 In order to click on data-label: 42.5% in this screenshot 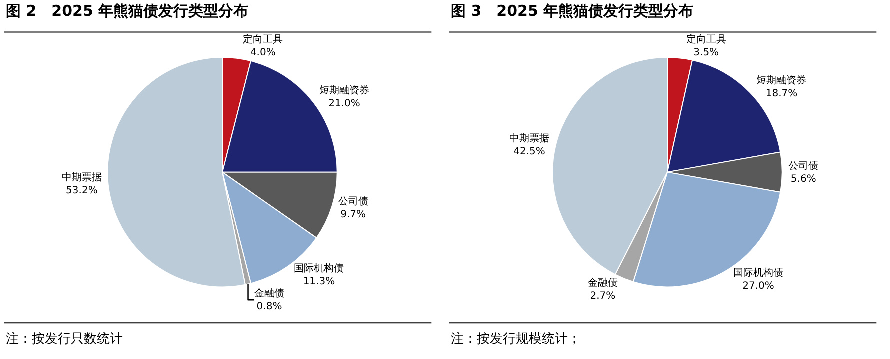, I will do `click(530, 152)`.